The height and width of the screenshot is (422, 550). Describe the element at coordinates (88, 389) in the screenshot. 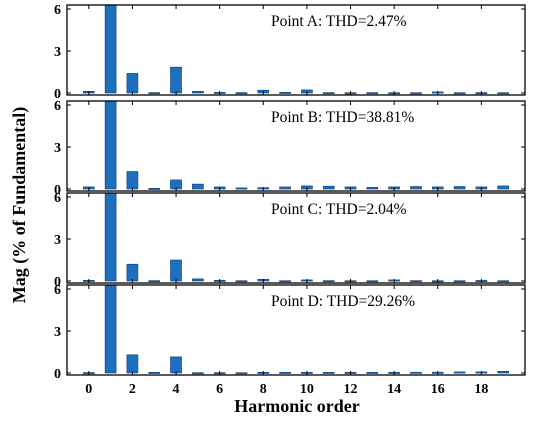

I see `x-tick-label: 0` at that location.